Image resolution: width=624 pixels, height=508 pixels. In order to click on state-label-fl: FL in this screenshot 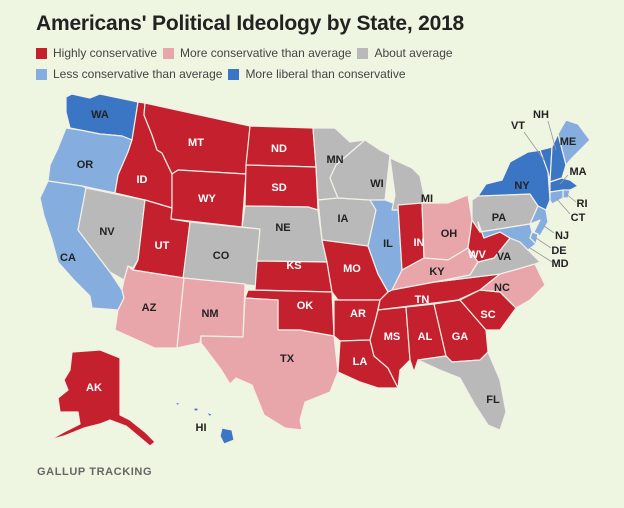, I will do `click(493, 400)`.